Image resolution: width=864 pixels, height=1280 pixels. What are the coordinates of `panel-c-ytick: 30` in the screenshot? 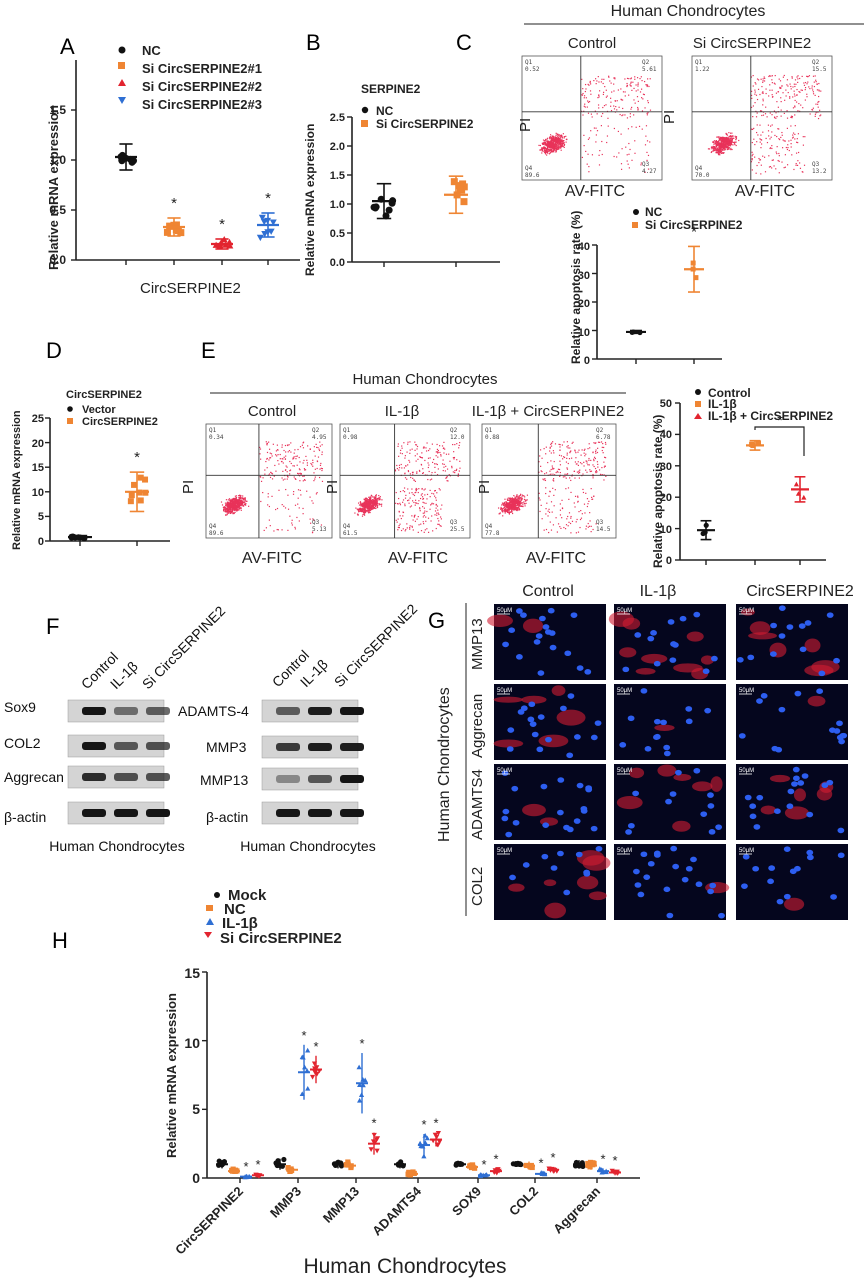 It's located at (584, 276).